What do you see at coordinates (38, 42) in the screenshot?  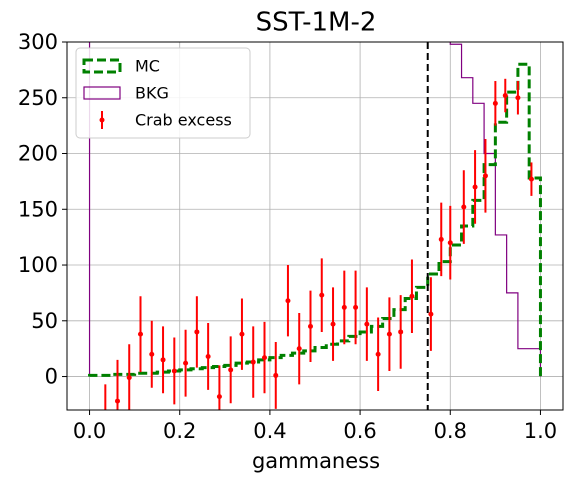 I see `y-tick-label: 300` at bounding box center [38, 42].